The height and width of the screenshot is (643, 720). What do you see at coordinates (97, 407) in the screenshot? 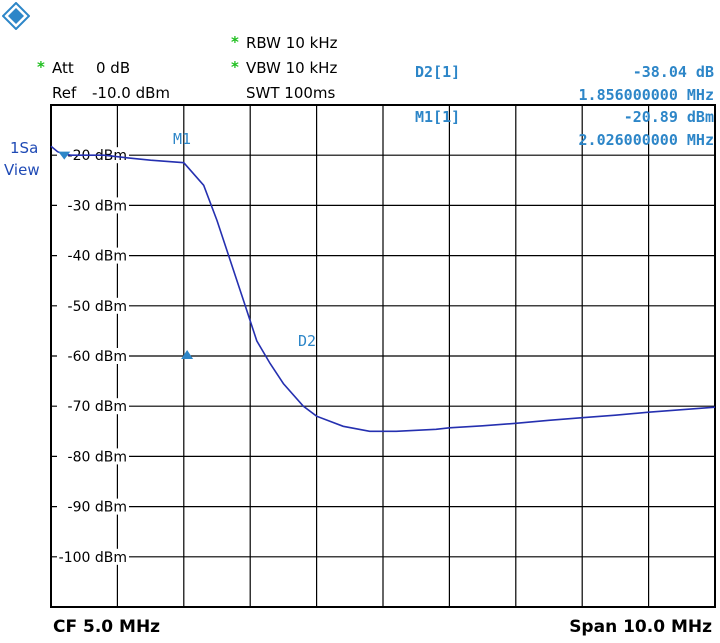
I see `y-tick-label: -70 dBm` at bounding box center [97, 407].